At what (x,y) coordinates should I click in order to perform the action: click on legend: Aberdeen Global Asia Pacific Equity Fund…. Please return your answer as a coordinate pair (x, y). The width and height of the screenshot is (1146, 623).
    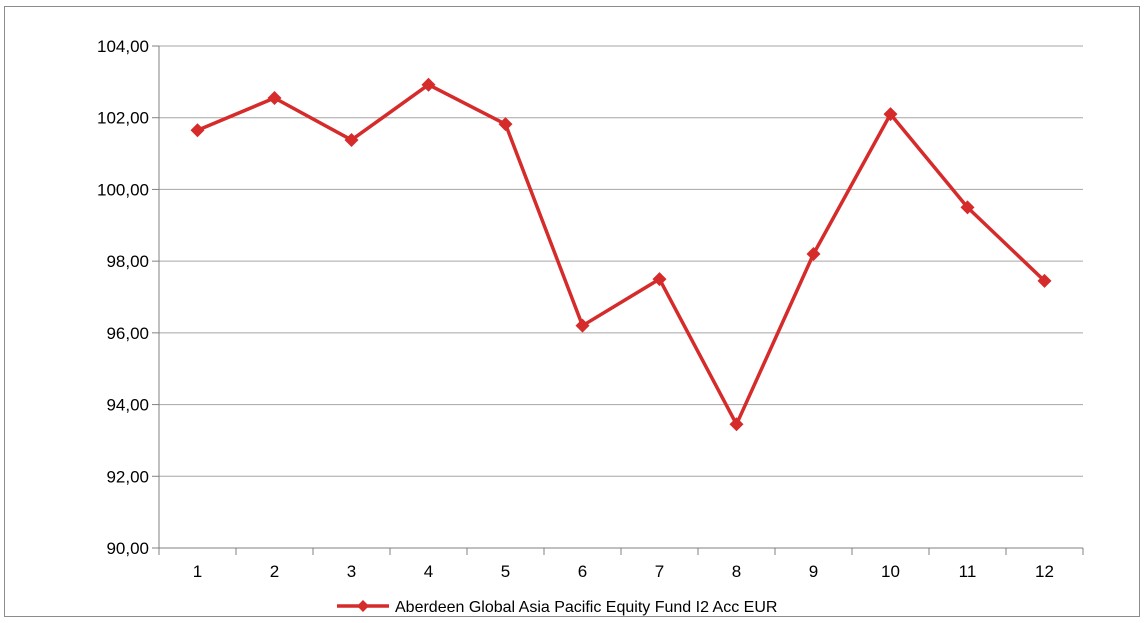
    Looking at the image, I should click on (557, 607).